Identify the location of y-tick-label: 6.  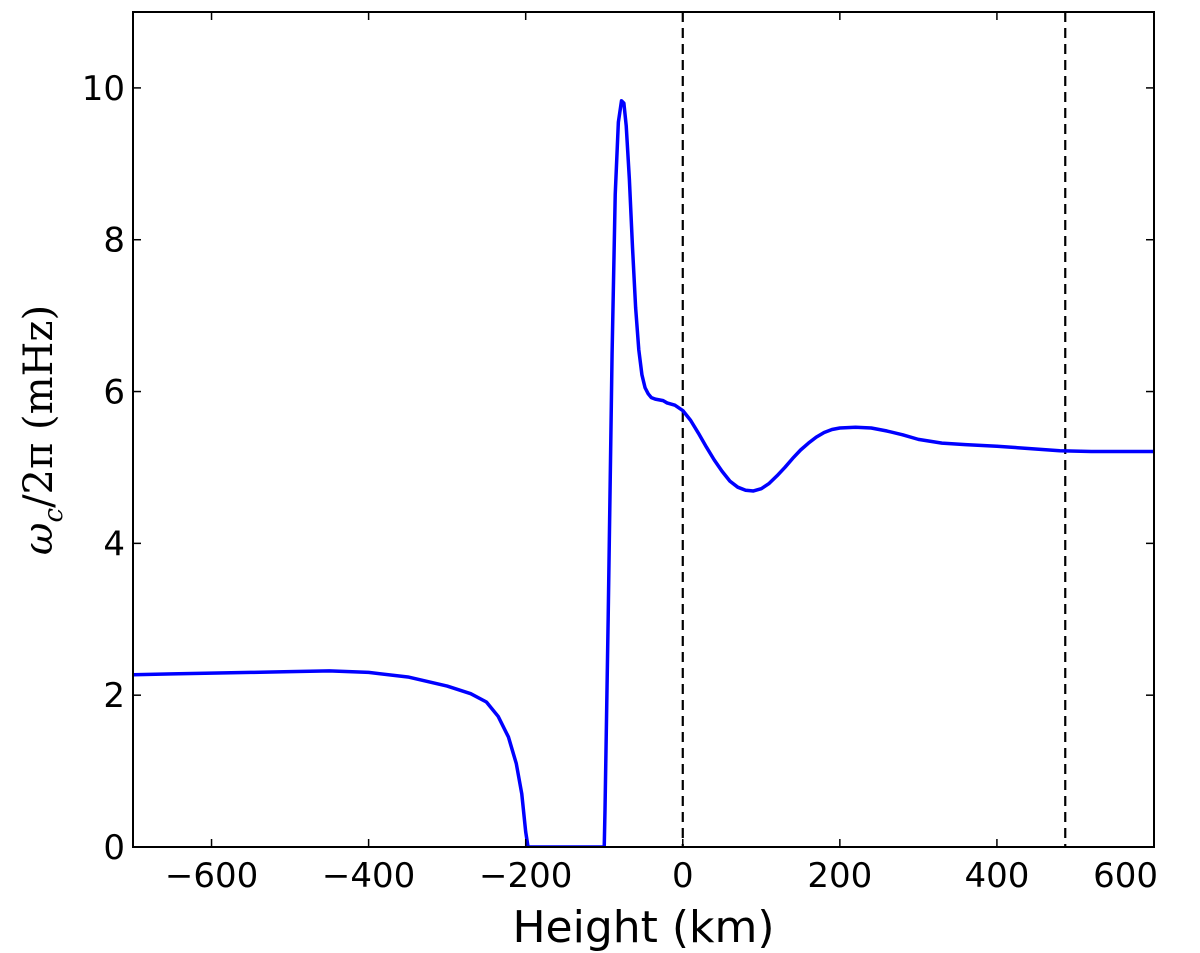
(114, 393).